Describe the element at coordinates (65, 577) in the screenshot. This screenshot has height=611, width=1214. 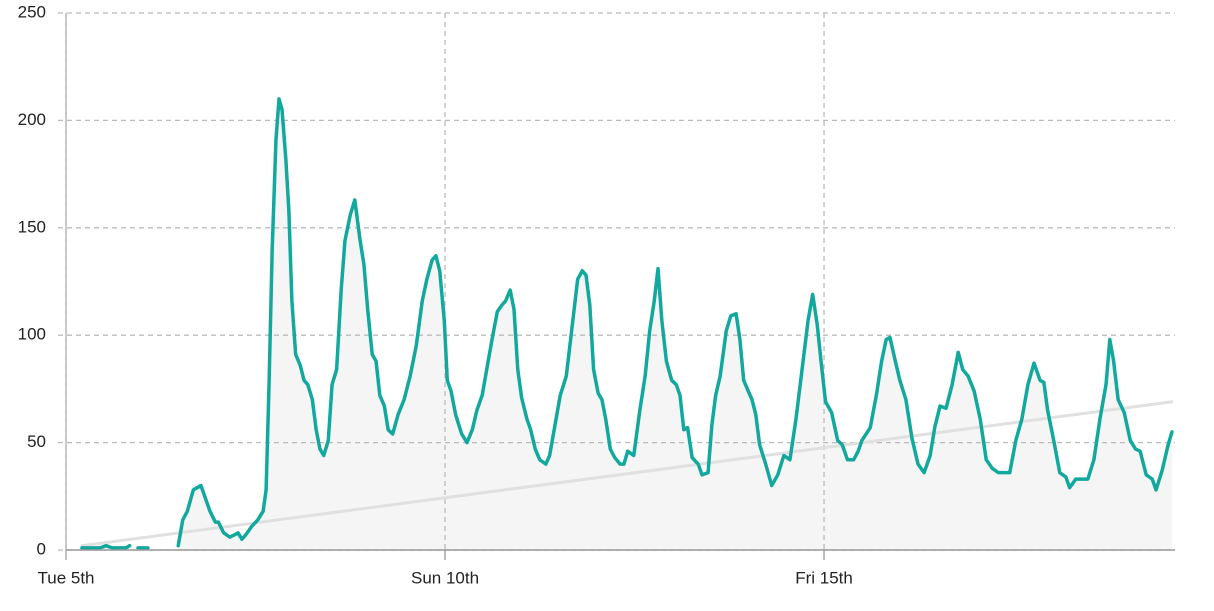
I see `x-tick-label: Tue 5th` at that location.